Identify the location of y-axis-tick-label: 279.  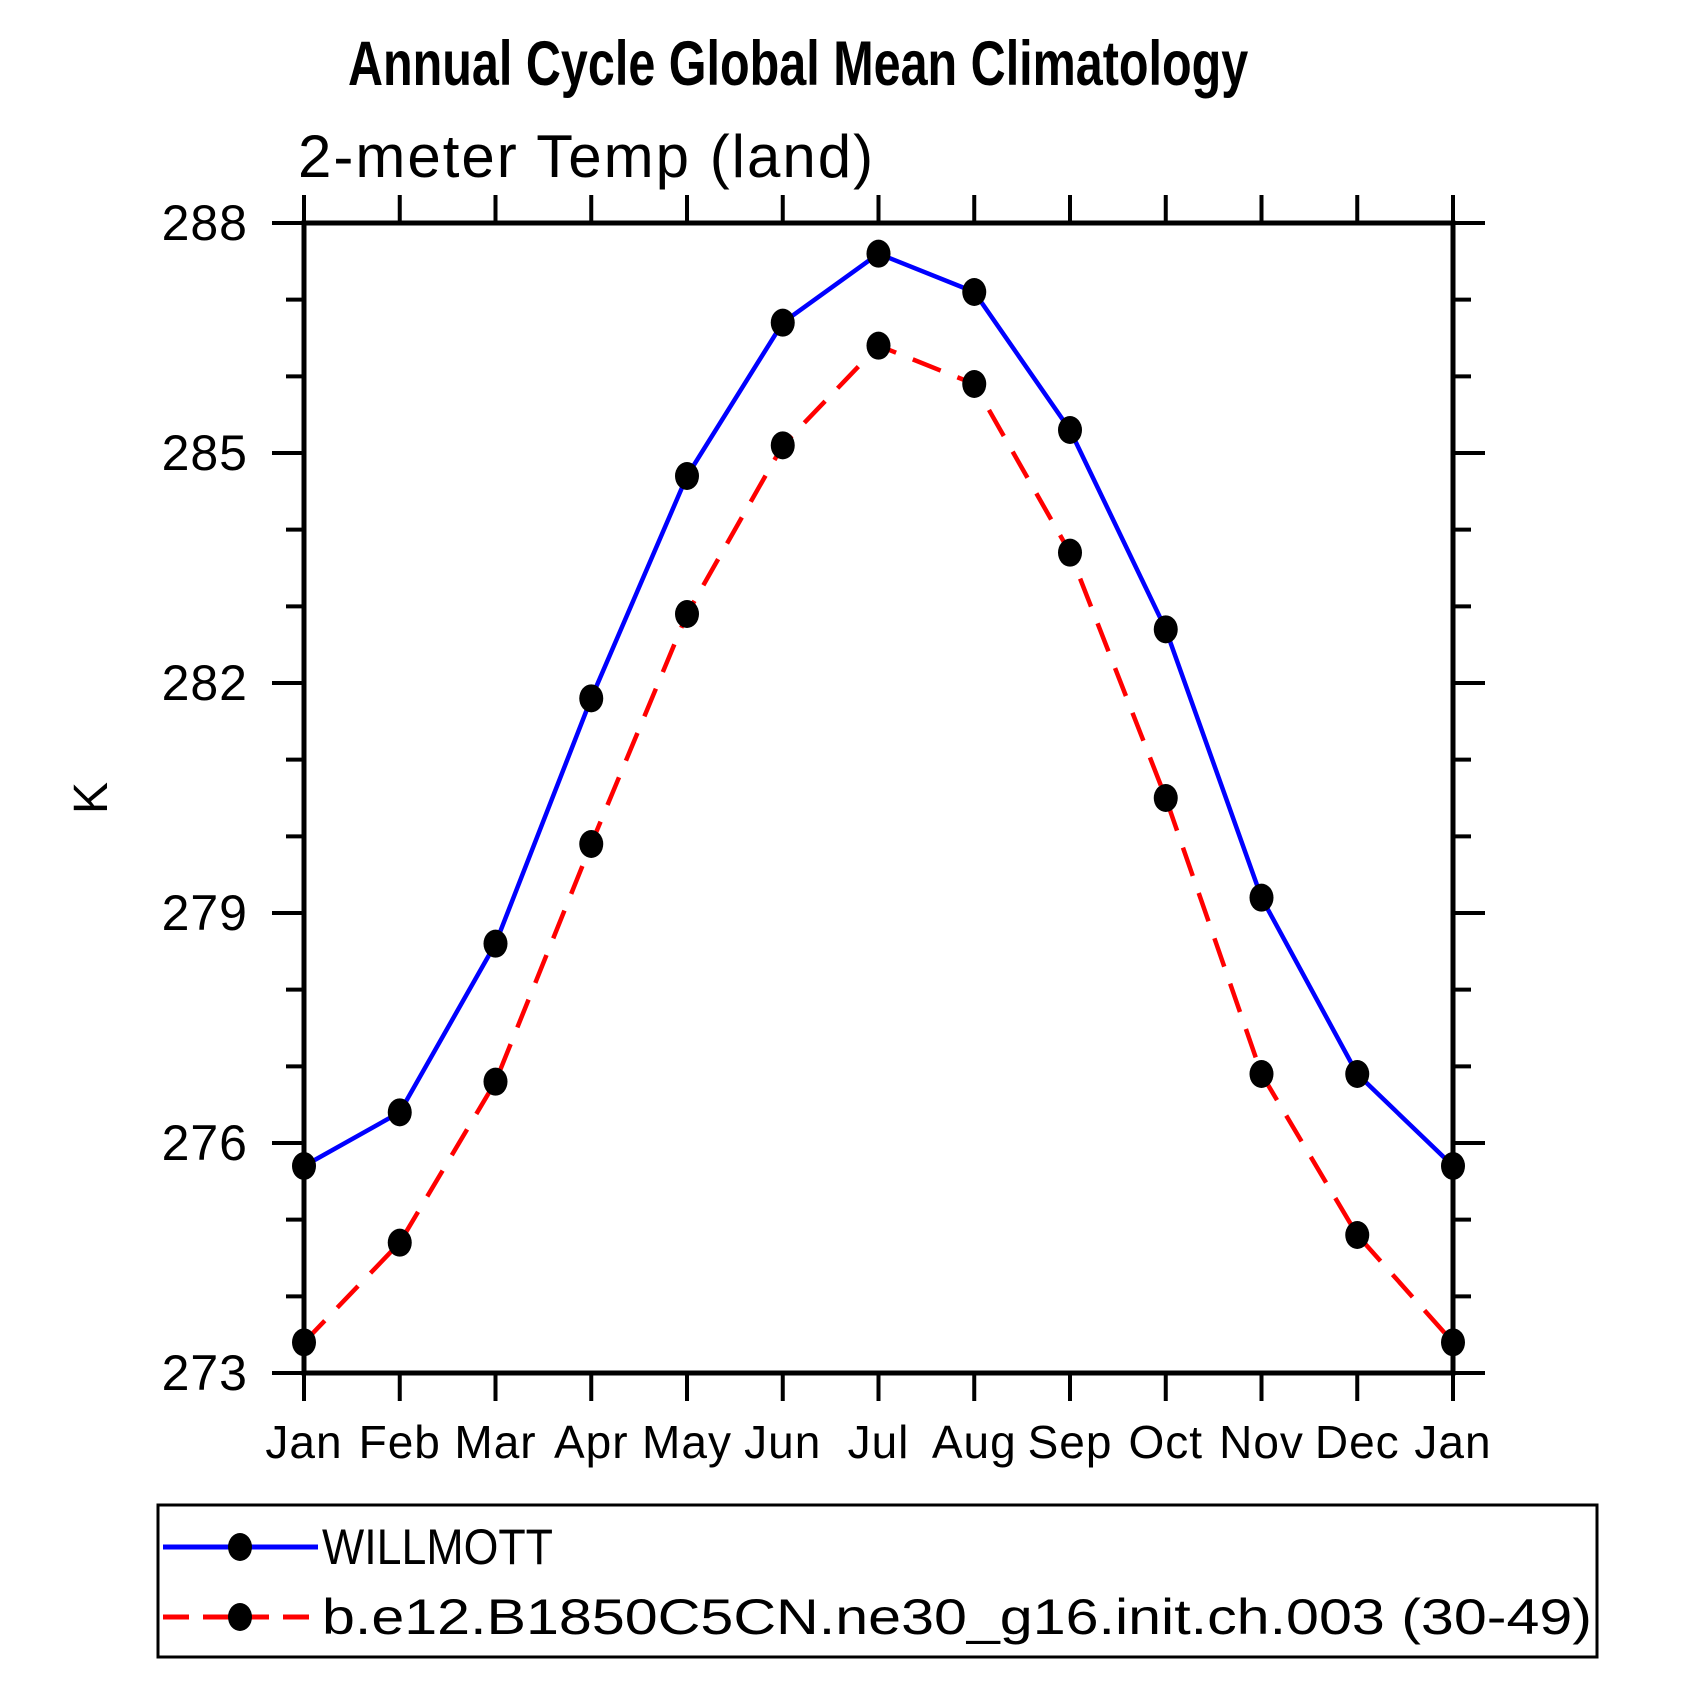
(205, 913).